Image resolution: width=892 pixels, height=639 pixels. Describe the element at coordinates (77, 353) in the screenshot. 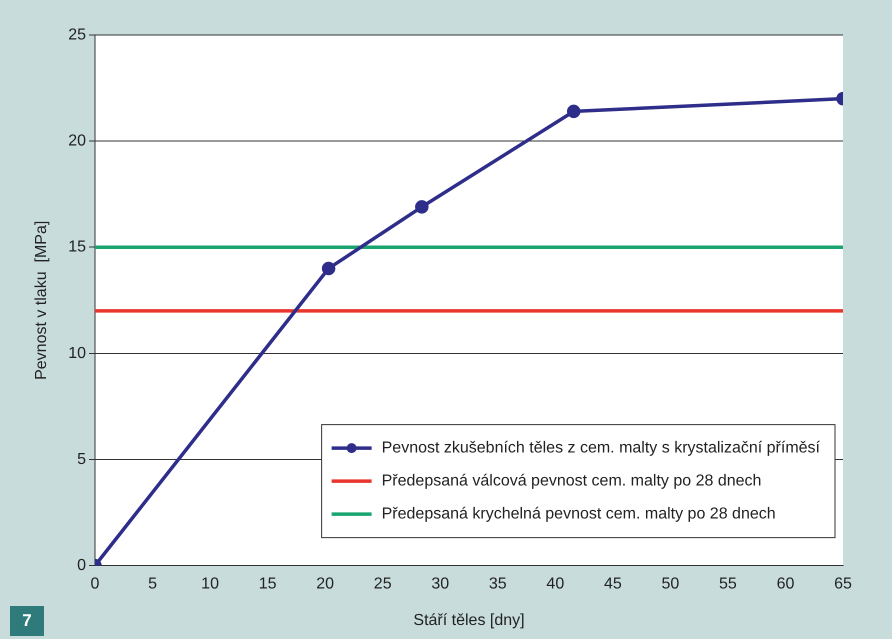

I see `y-tick-label: 10` at that location.